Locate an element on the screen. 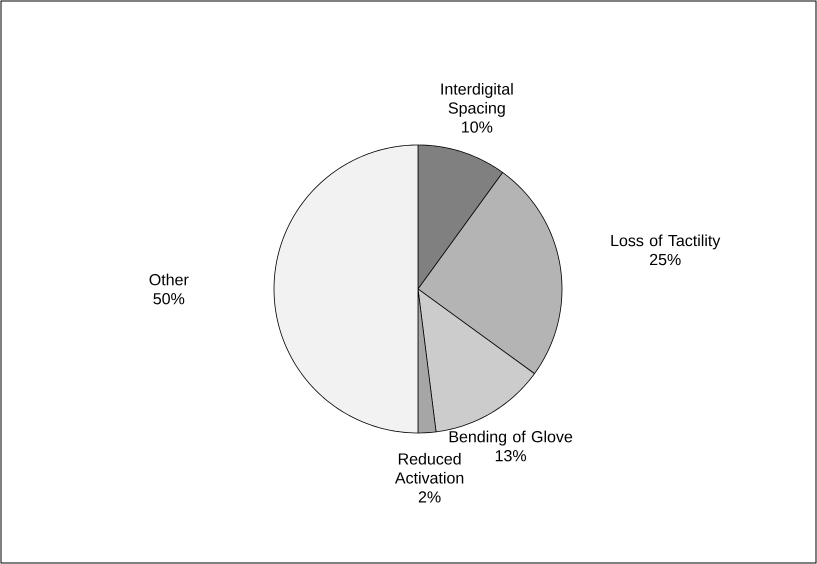 This screenshot has width=817, height=564. slice-label: Reduced Activation is located at coordinates (429, 468).